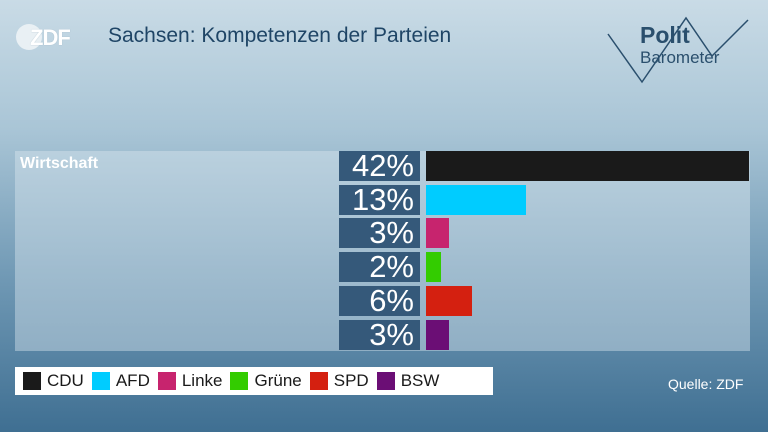  Describe the element at coordinates (476, 200) in the screenshot. I see `bar-afd` at that location.